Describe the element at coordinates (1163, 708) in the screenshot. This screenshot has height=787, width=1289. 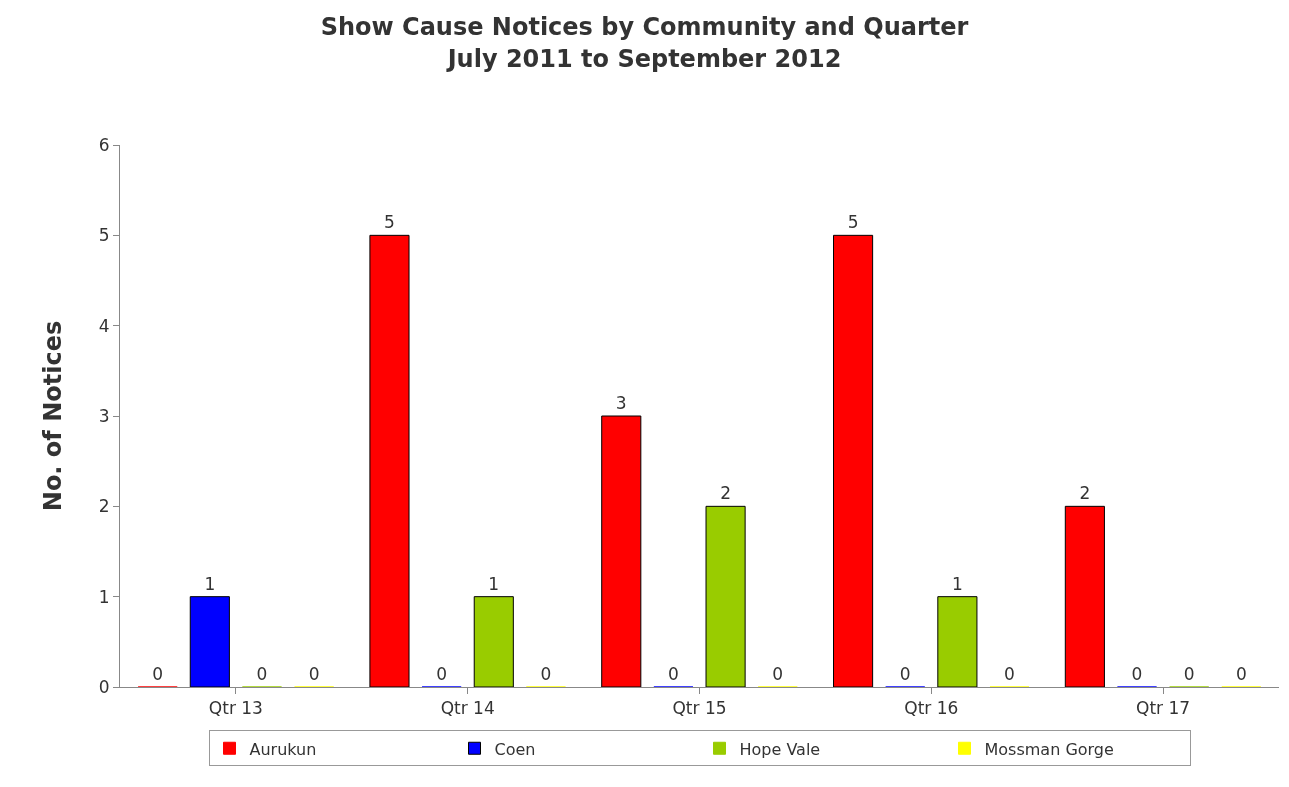
I see `x-tick-label: Qtr 17` at that location.